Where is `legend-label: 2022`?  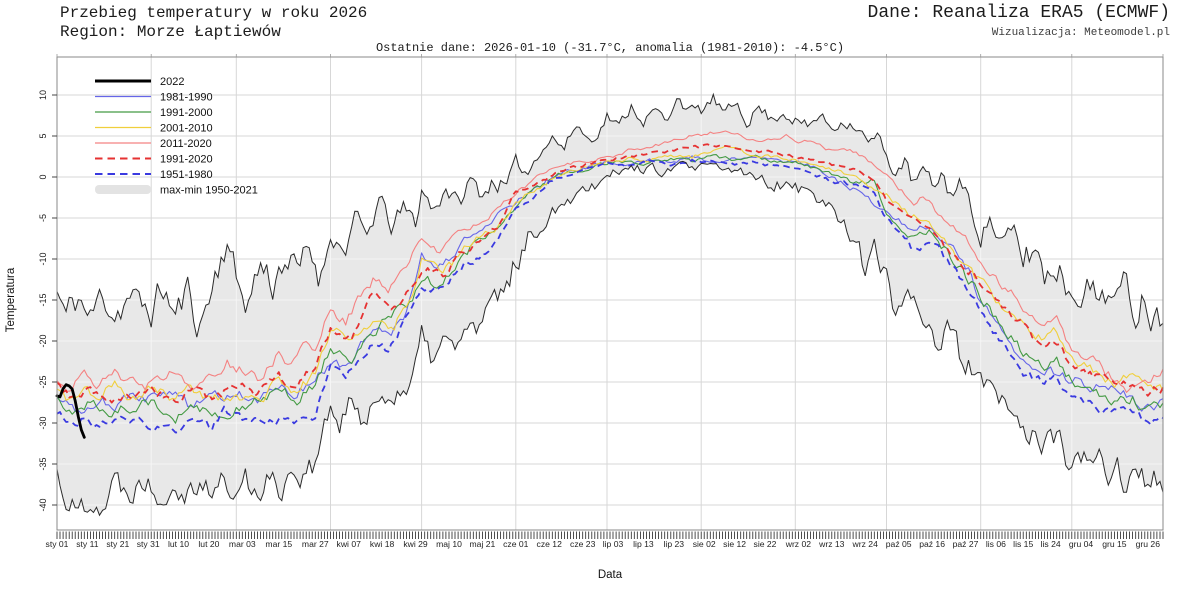
legend-label: 2022 is located at coordinates (172, 82).